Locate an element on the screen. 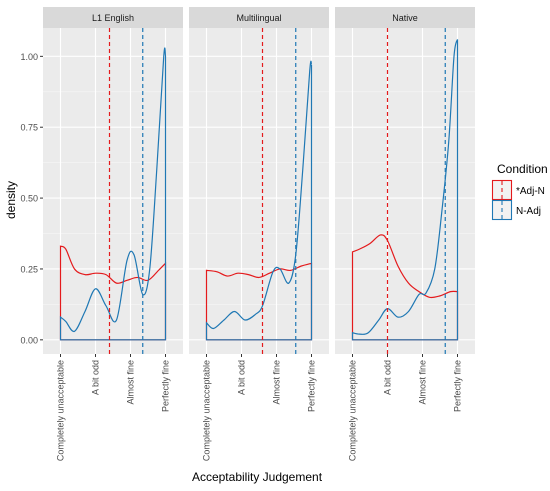  facet-title: Native is located at coordinates (405, 18).